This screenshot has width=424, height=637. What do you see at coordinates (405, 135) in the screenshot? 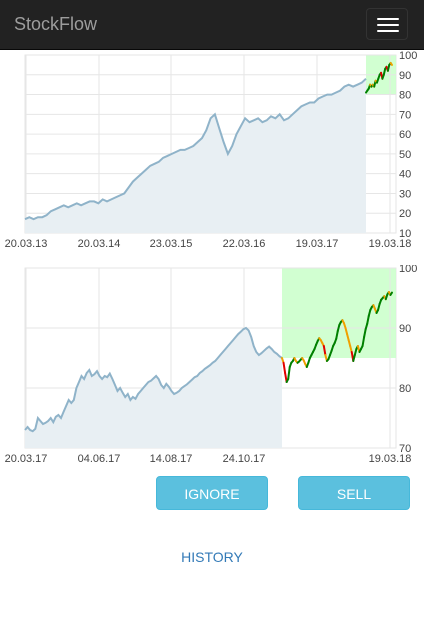
I see `y-tick-label: 60` at bounding box center [405, 135].